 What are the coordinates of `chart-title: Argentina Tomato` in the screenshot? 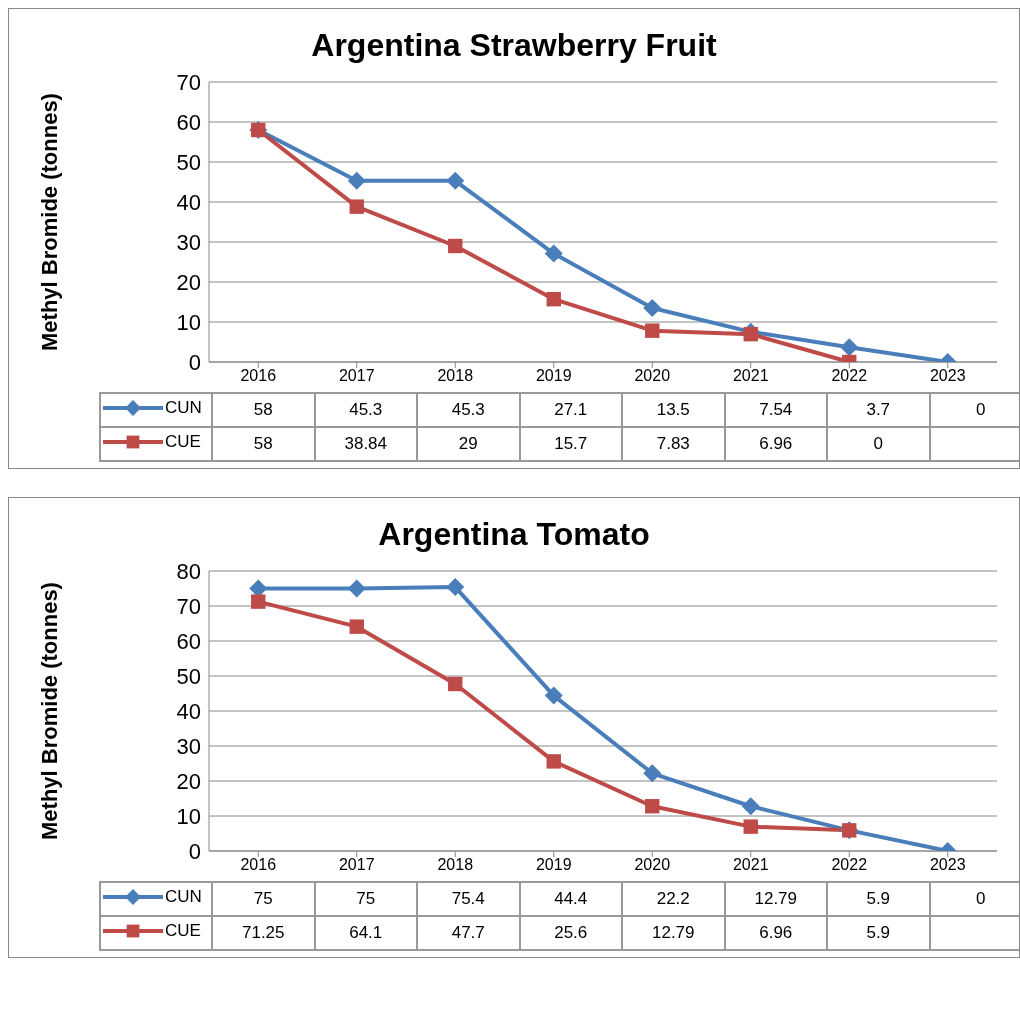 It's located at (514, 534).